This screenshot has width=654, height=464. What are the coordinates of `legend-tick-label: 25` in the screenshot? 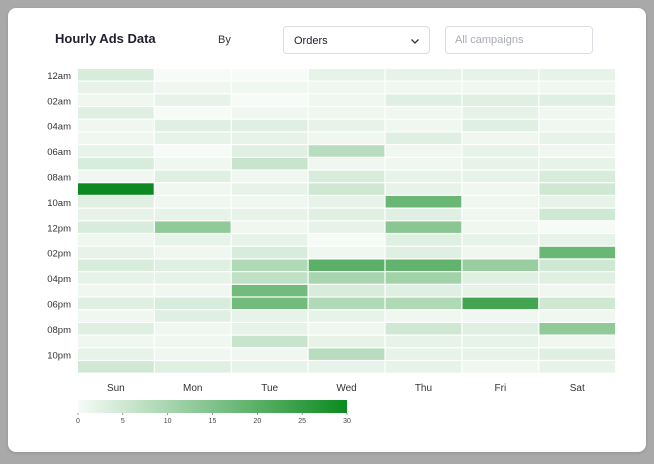 It's located at (302, 421).